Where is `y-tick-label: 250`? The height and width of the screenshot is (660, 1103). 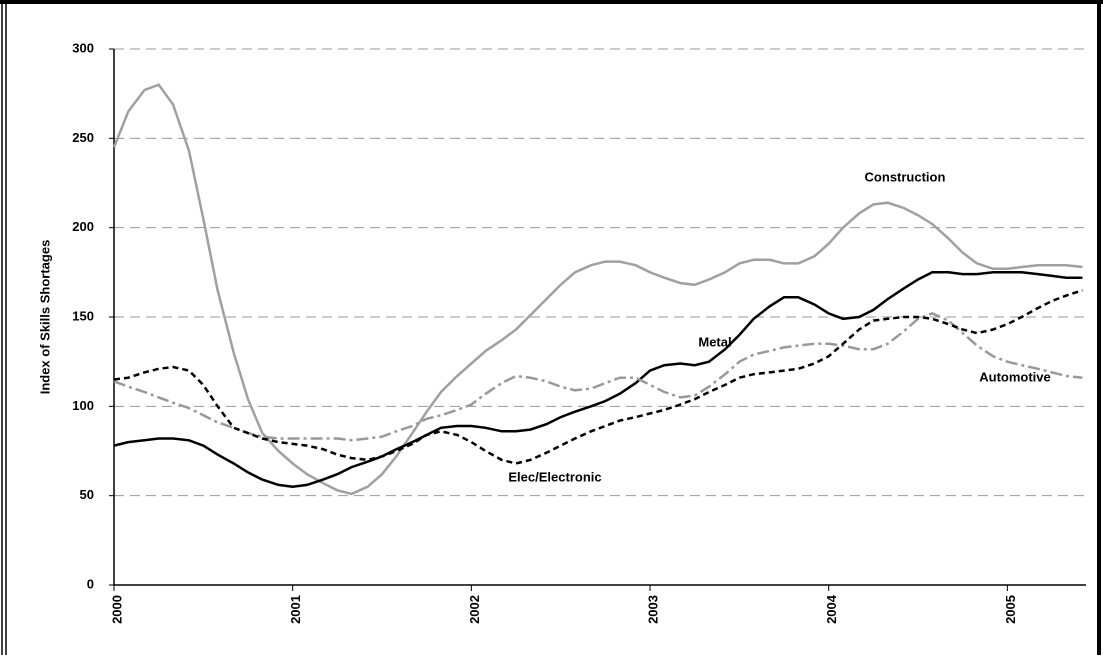 y-tick-label: 250 is located at coordinates (83, 137).